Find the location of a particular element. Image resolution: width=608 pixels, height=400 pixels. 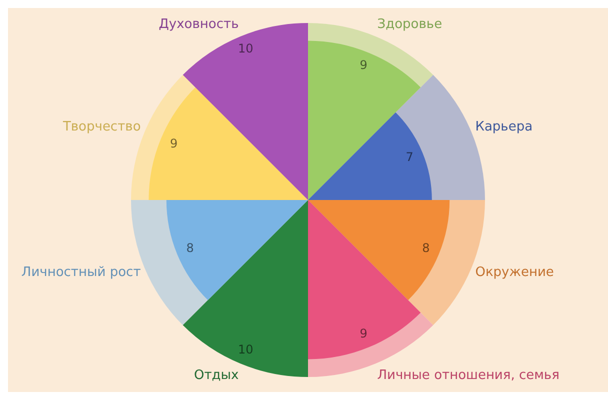

category-label: Духовность is located at coordinates (198, 24).